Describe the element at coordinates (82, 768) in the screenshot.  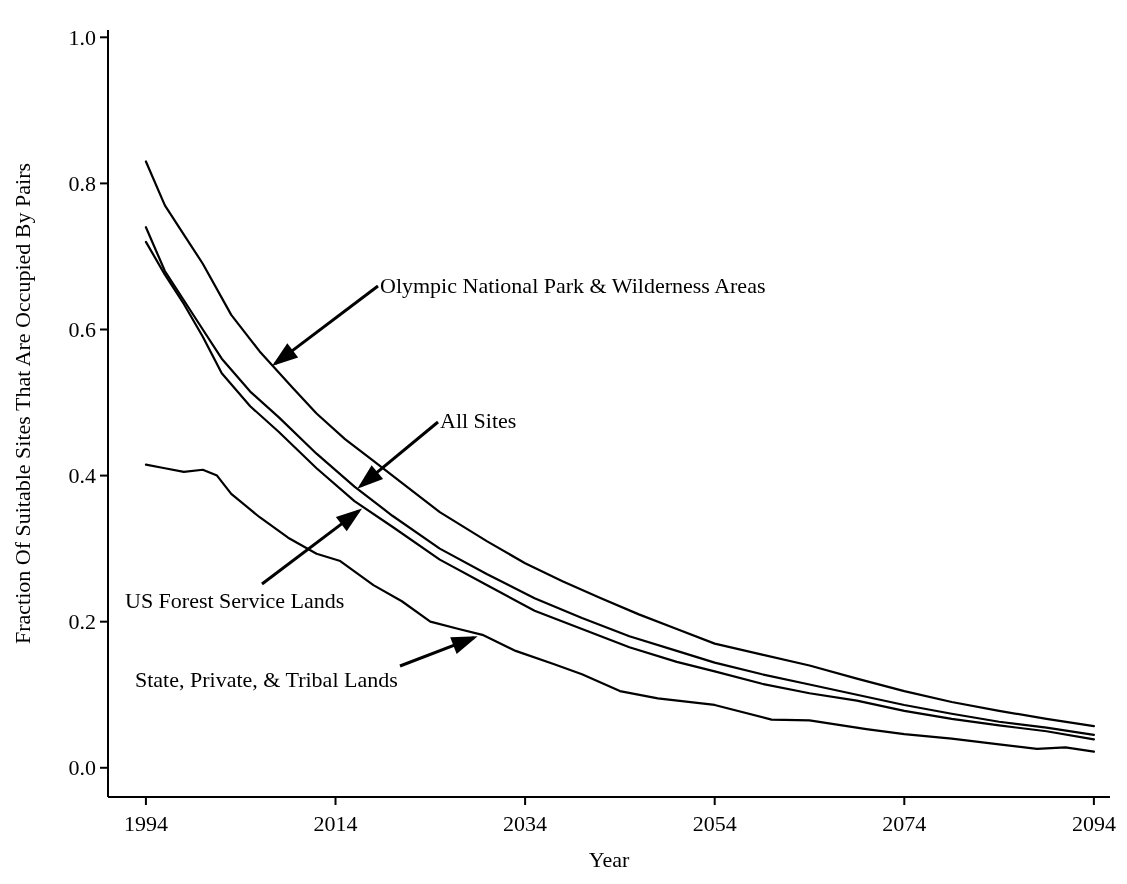
I see `y-tick-label: 0.0` at that location.